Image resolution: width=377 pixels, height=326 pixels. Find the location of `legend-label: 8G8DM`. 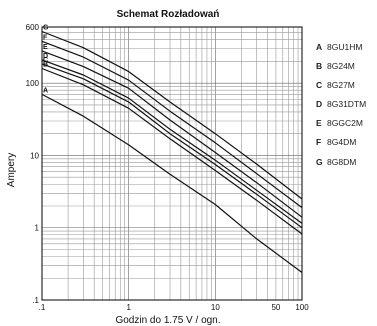

legend-label: 8G8DM is located at coordinates (342, 161).